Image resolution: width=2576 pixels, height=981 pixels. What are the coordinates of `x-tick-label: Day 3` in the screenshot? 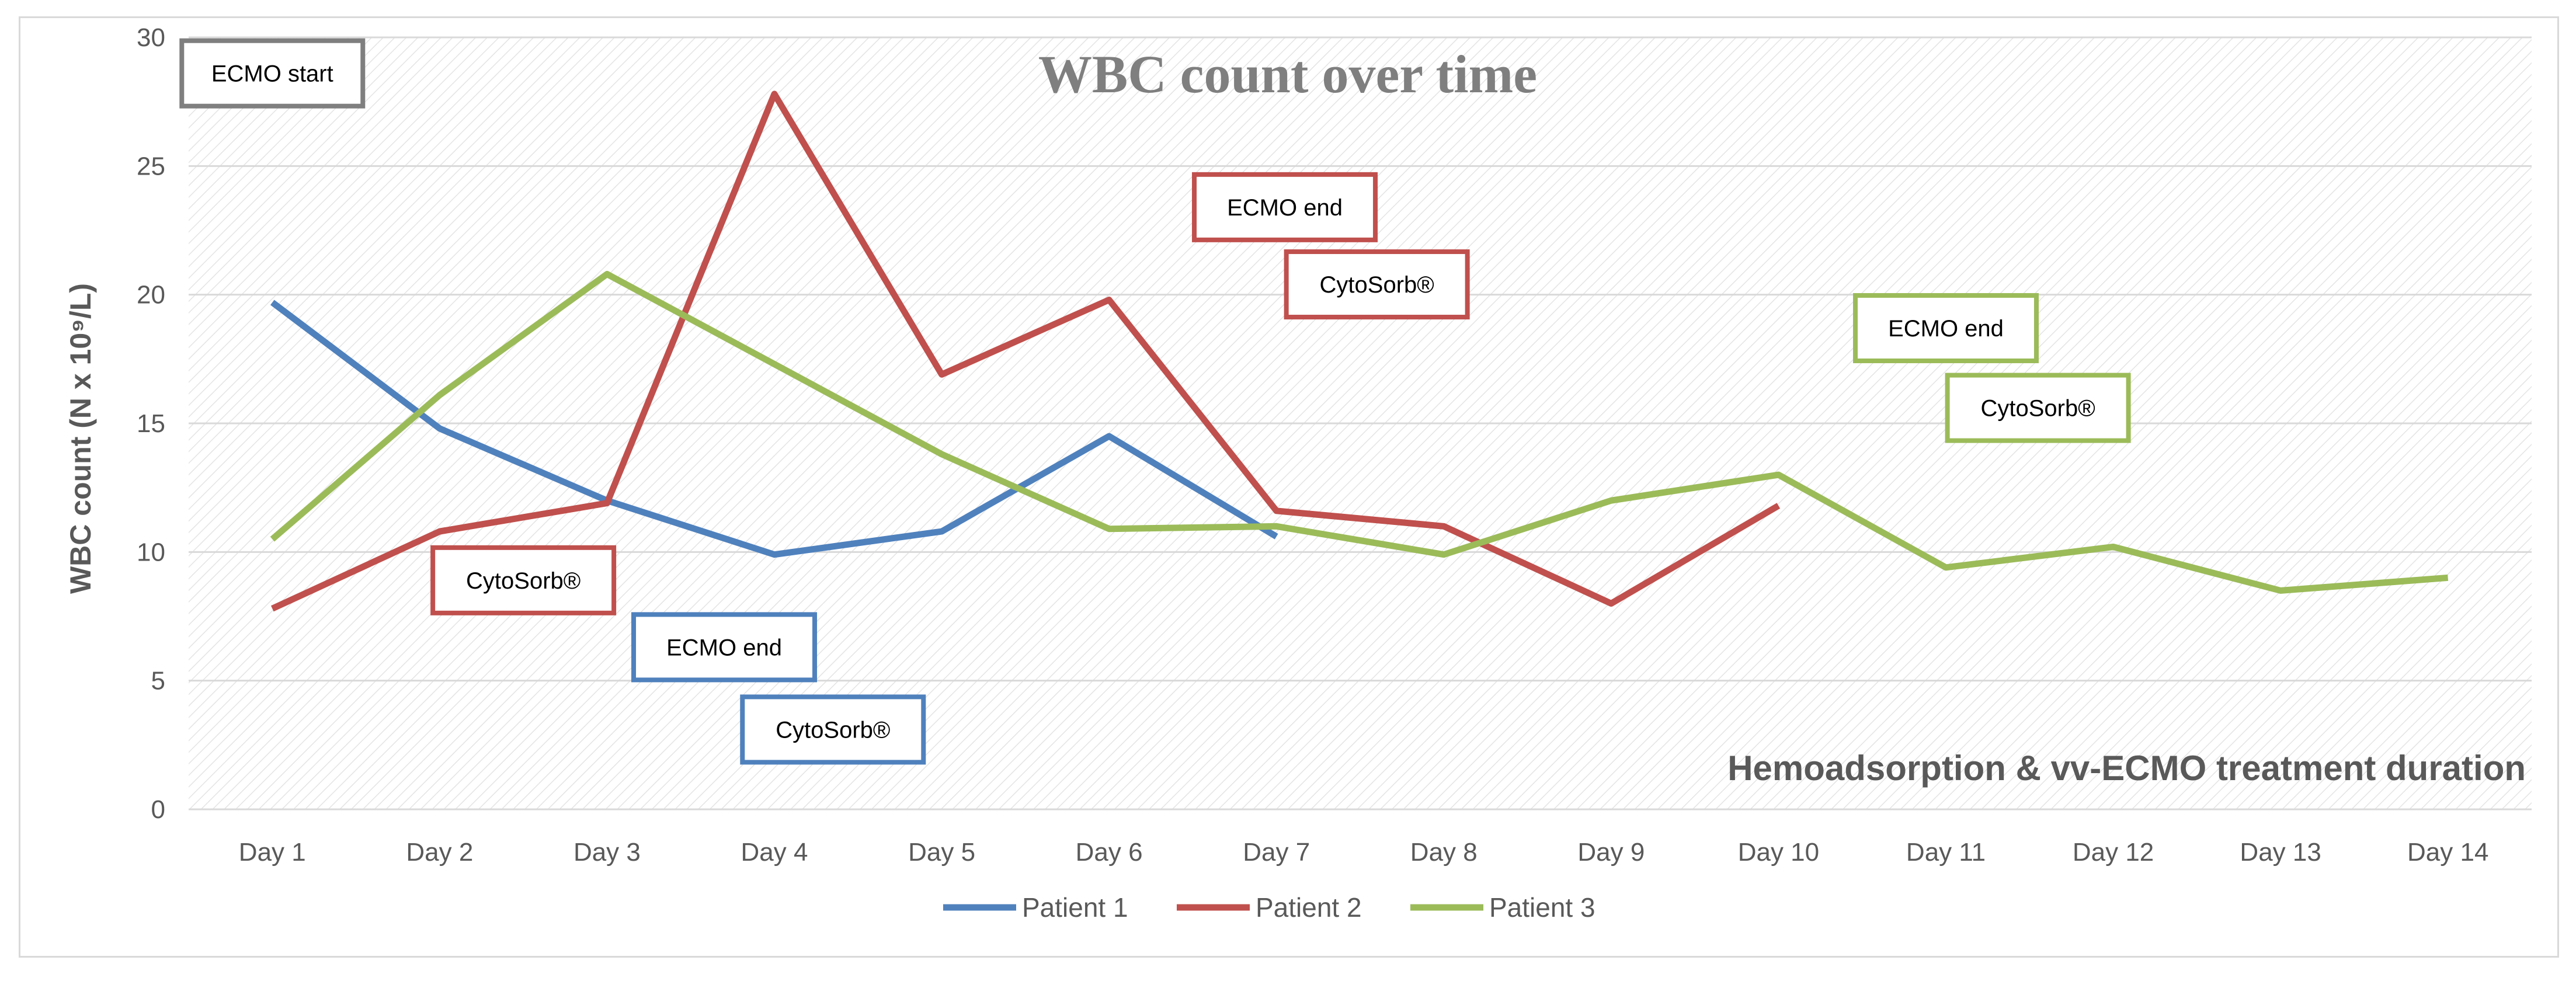 It's located at (607, 852).